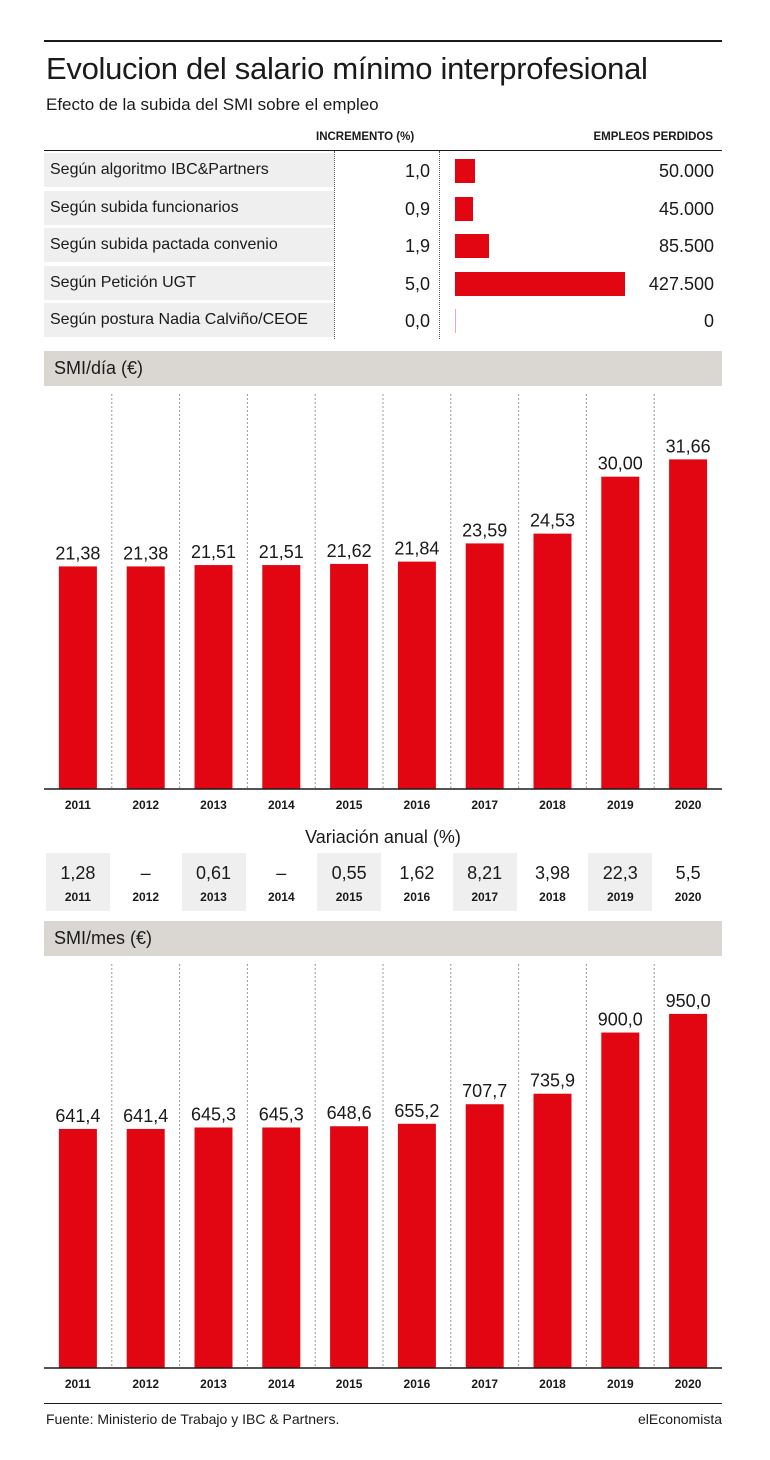 Image resolution: width=770 pixels, height=1460 pixels. I want to click on variation-year: 2011, so click(77, 897).